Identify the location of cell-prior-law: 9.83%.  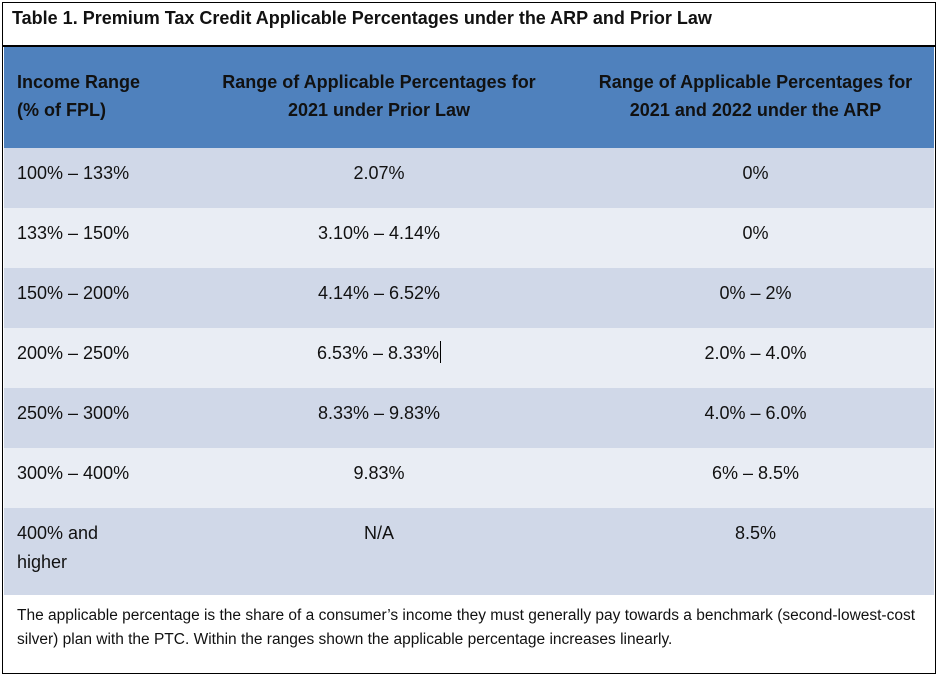
(379, 478).